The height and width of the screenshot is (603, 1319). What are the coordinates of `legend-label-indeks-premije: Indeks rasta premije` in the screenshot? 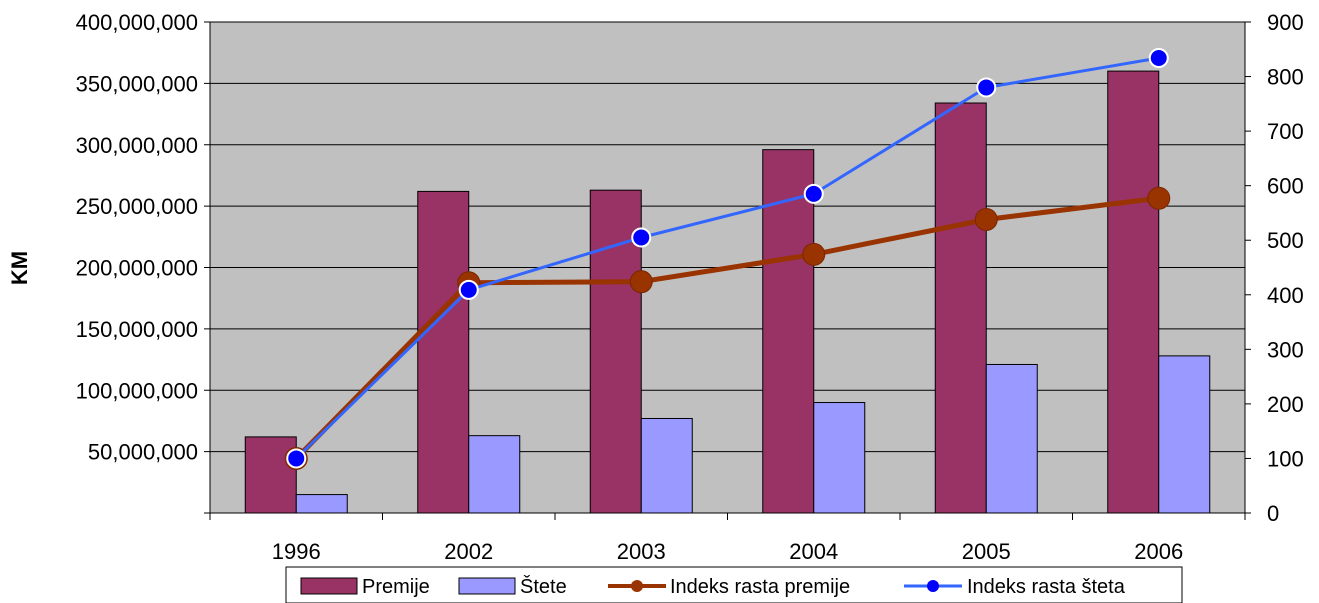 It's located at (760, 587).